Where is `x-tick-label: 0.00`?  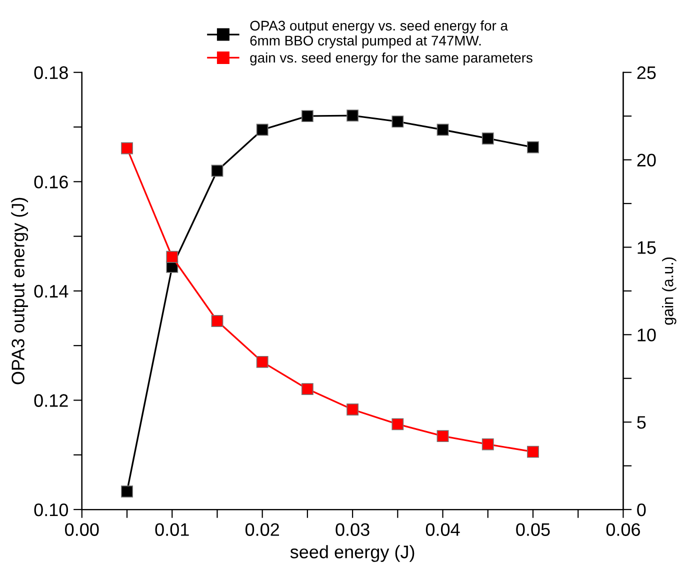
x-tick-label: 0.00 is located at coordinates (82, 529).